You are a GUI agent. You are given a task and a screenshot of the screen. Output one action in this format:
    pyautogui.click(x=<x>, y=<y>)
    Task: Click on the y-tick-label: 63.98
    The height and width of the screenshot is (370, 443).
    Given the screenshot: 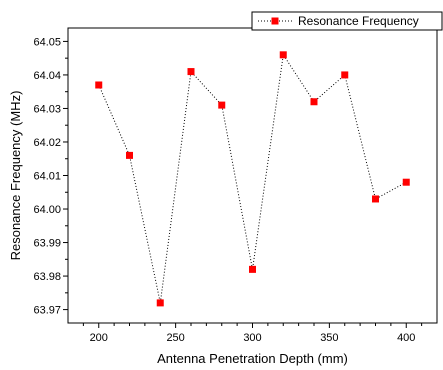 What is the action you would take?
    pyautogui.click(x=47, y=277)
    